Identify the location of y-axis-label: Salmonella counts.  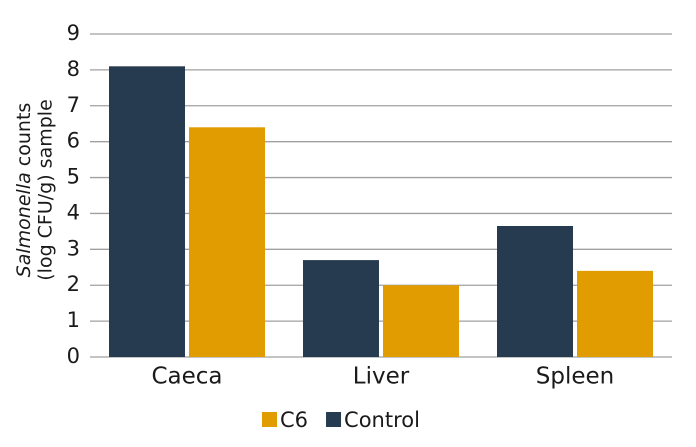
(24, 190).